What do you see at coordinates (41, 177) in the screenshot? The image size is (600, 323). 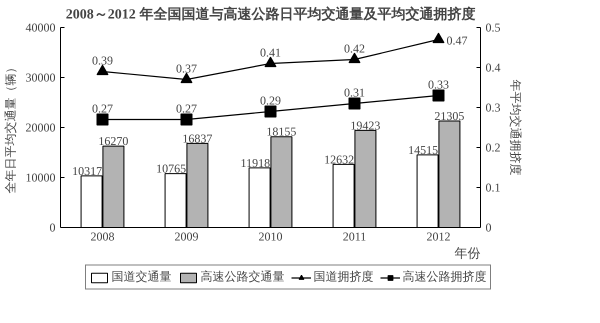 I see `y-tick-label: 10000` at bounding box center [41, 177].